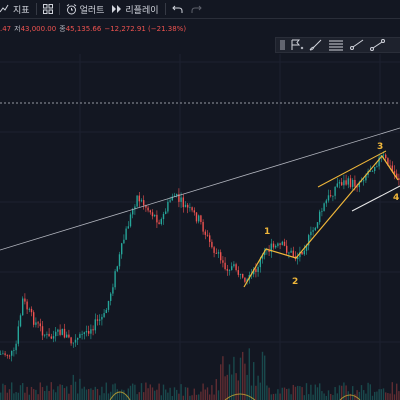  What do you see at coordinates (85, 9) in the screenshot?
I see `alerts-button: 얼러트` at bounding box center [85, 9].